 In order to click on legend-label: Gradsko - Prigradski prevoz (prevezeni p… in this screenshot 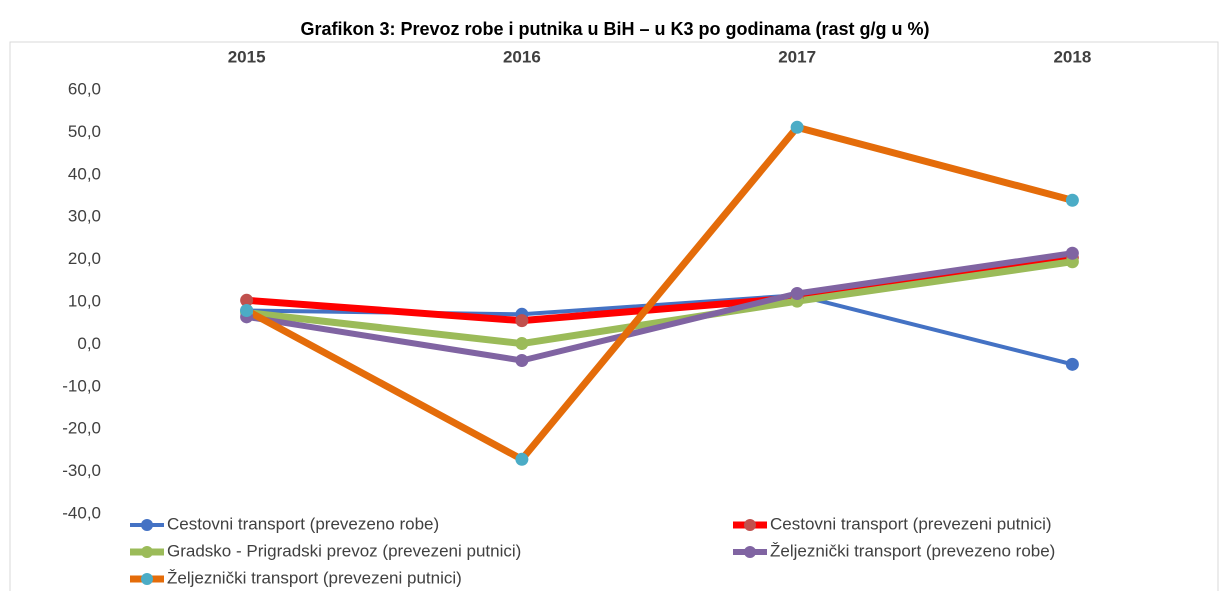, I will do `click(344, 550)`.